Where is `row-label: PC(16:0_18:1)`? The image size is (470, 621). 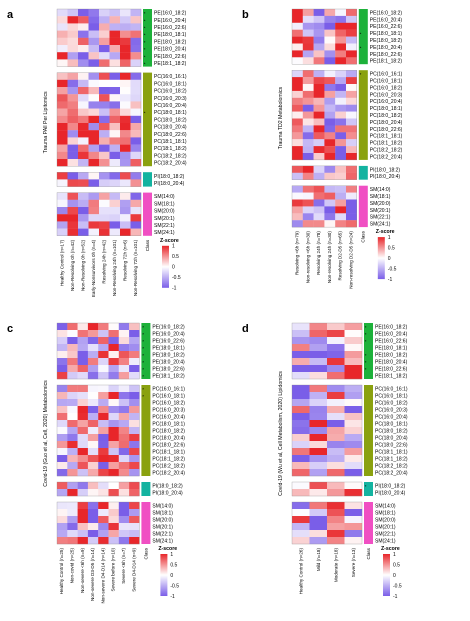 row-label: PC(16:0_18:1) is located at coordinates (170, 84).